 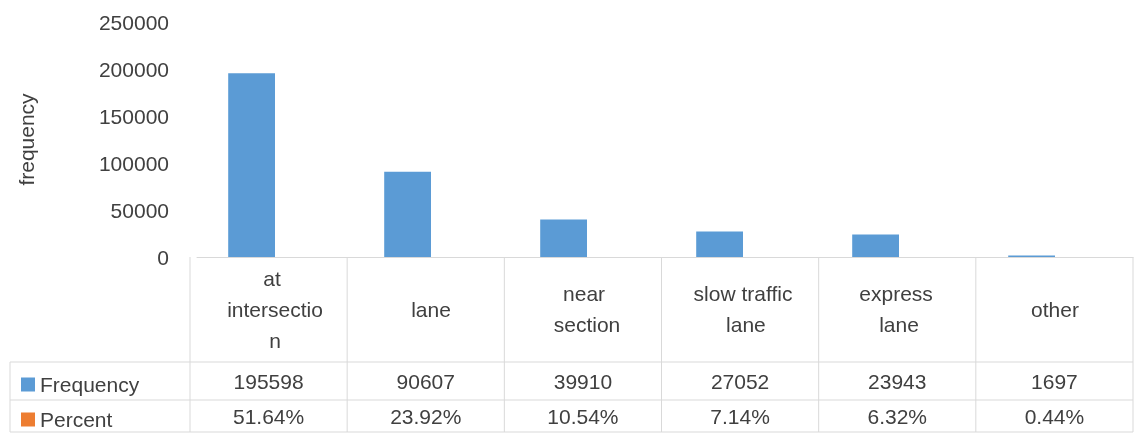 I want to click on y-tick-label: 200000, so click(x=133, y=69).